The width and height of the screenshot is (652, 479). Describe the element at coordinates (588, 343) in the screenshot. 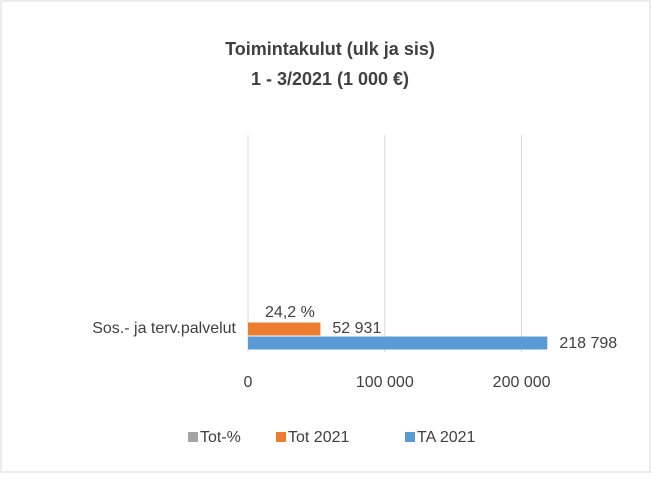

I see `data-label: 218 798` at that location.